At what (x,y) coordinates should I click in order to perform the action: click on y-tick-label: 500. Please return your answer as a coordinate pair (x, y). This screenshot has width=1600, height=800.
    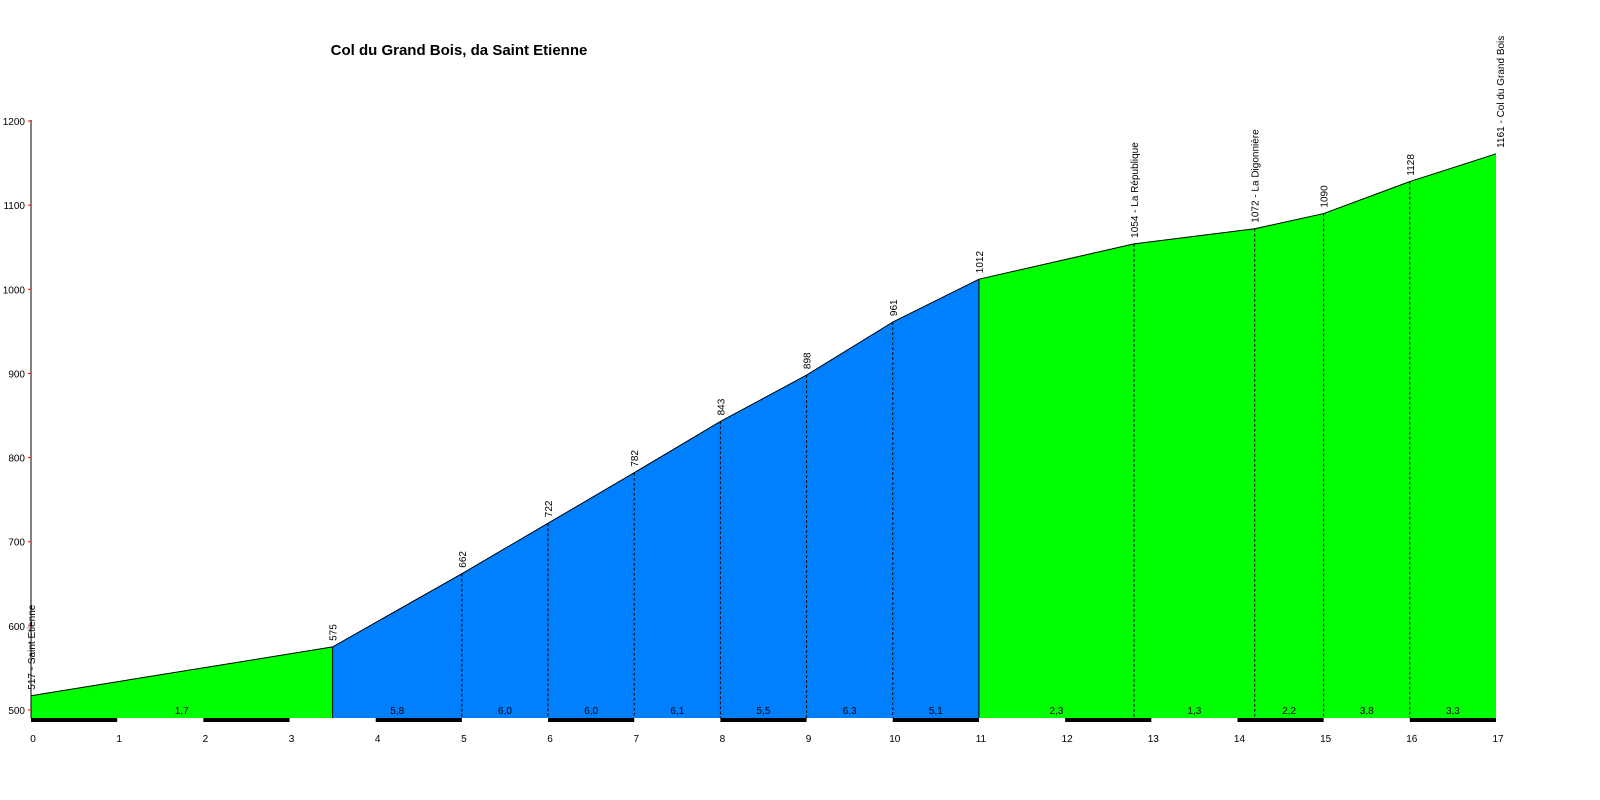
    Looking at the image, I should click on (16, 711).